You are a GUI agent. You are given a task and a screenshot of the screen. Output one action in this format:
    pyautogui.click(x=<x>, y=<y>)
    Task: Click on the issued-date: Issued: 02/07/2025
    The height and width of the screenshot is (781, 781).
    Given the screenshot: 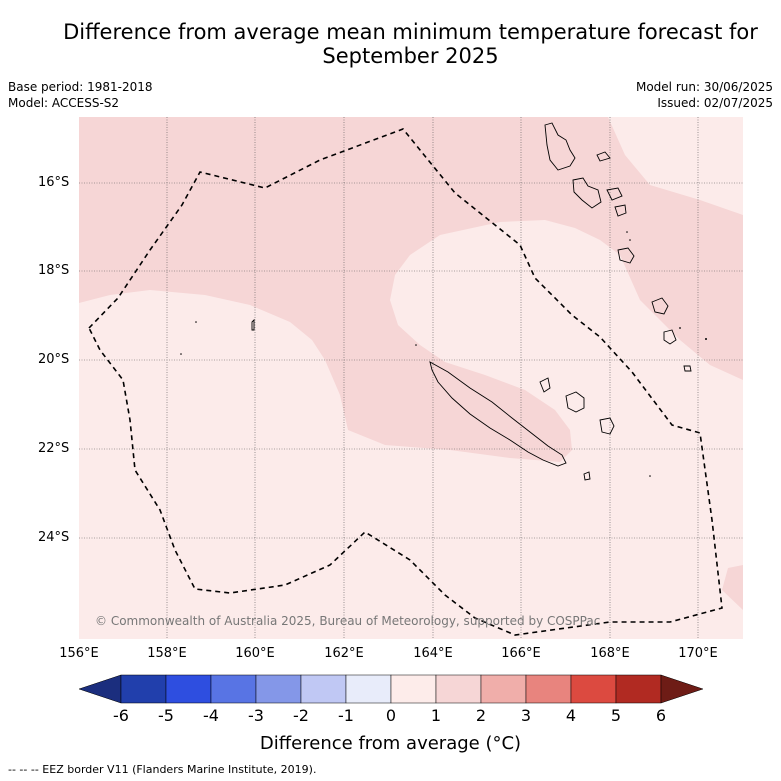 What is the action you would take?
    pyautogui.click(x=715, y=103)
    